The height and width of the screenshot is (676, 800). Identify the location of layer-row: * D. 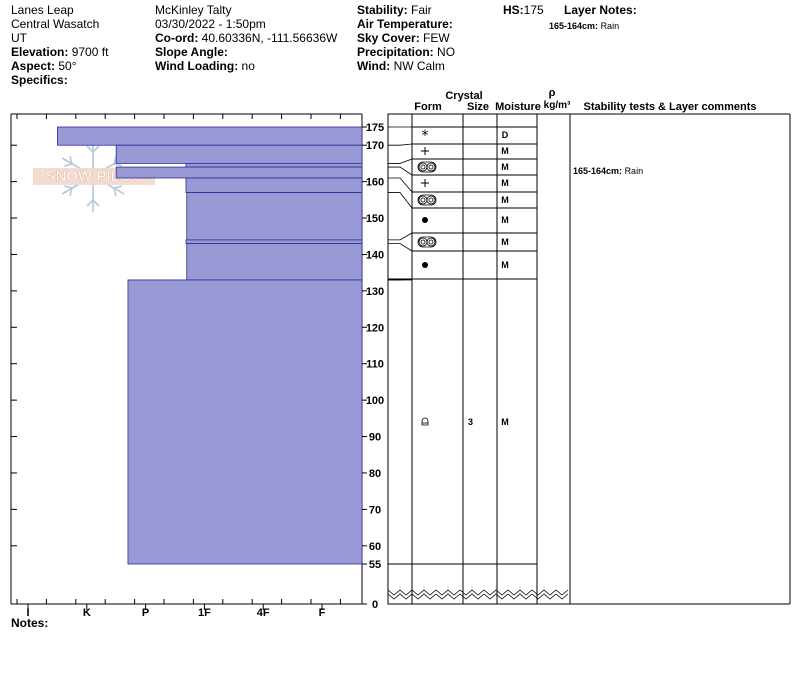
(465, 136).